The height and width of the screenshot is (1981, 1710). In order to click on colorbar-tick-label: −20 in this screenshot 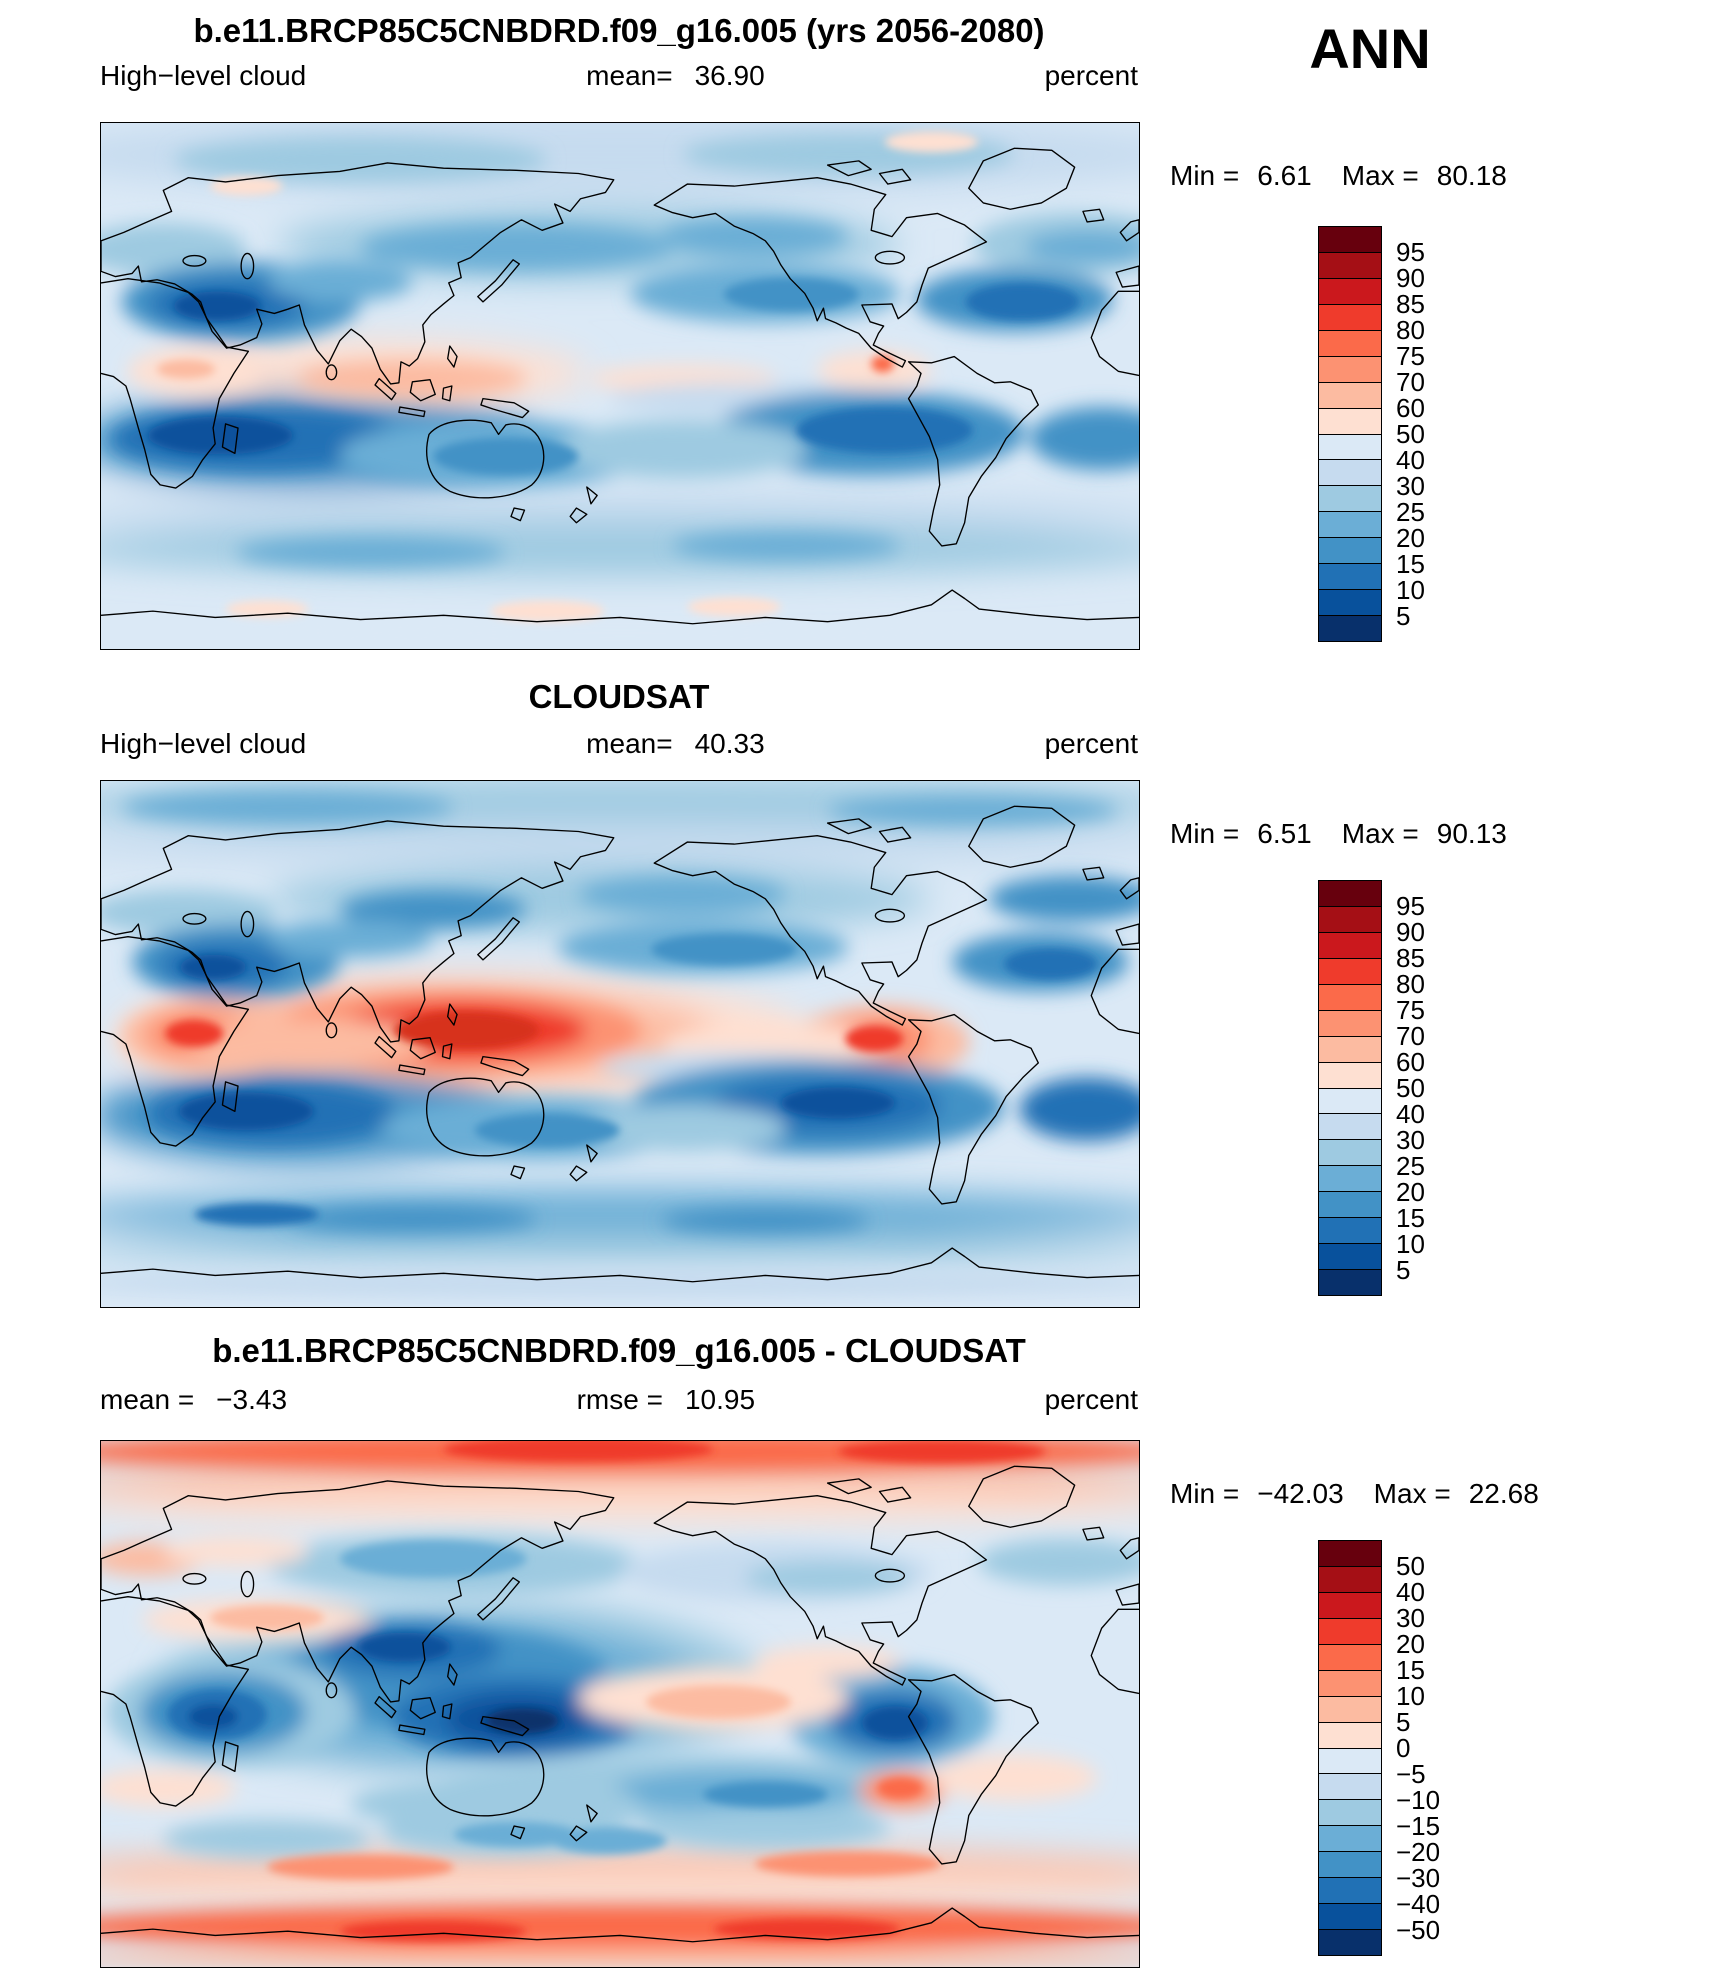, I will do `click(1418, 1852)`.